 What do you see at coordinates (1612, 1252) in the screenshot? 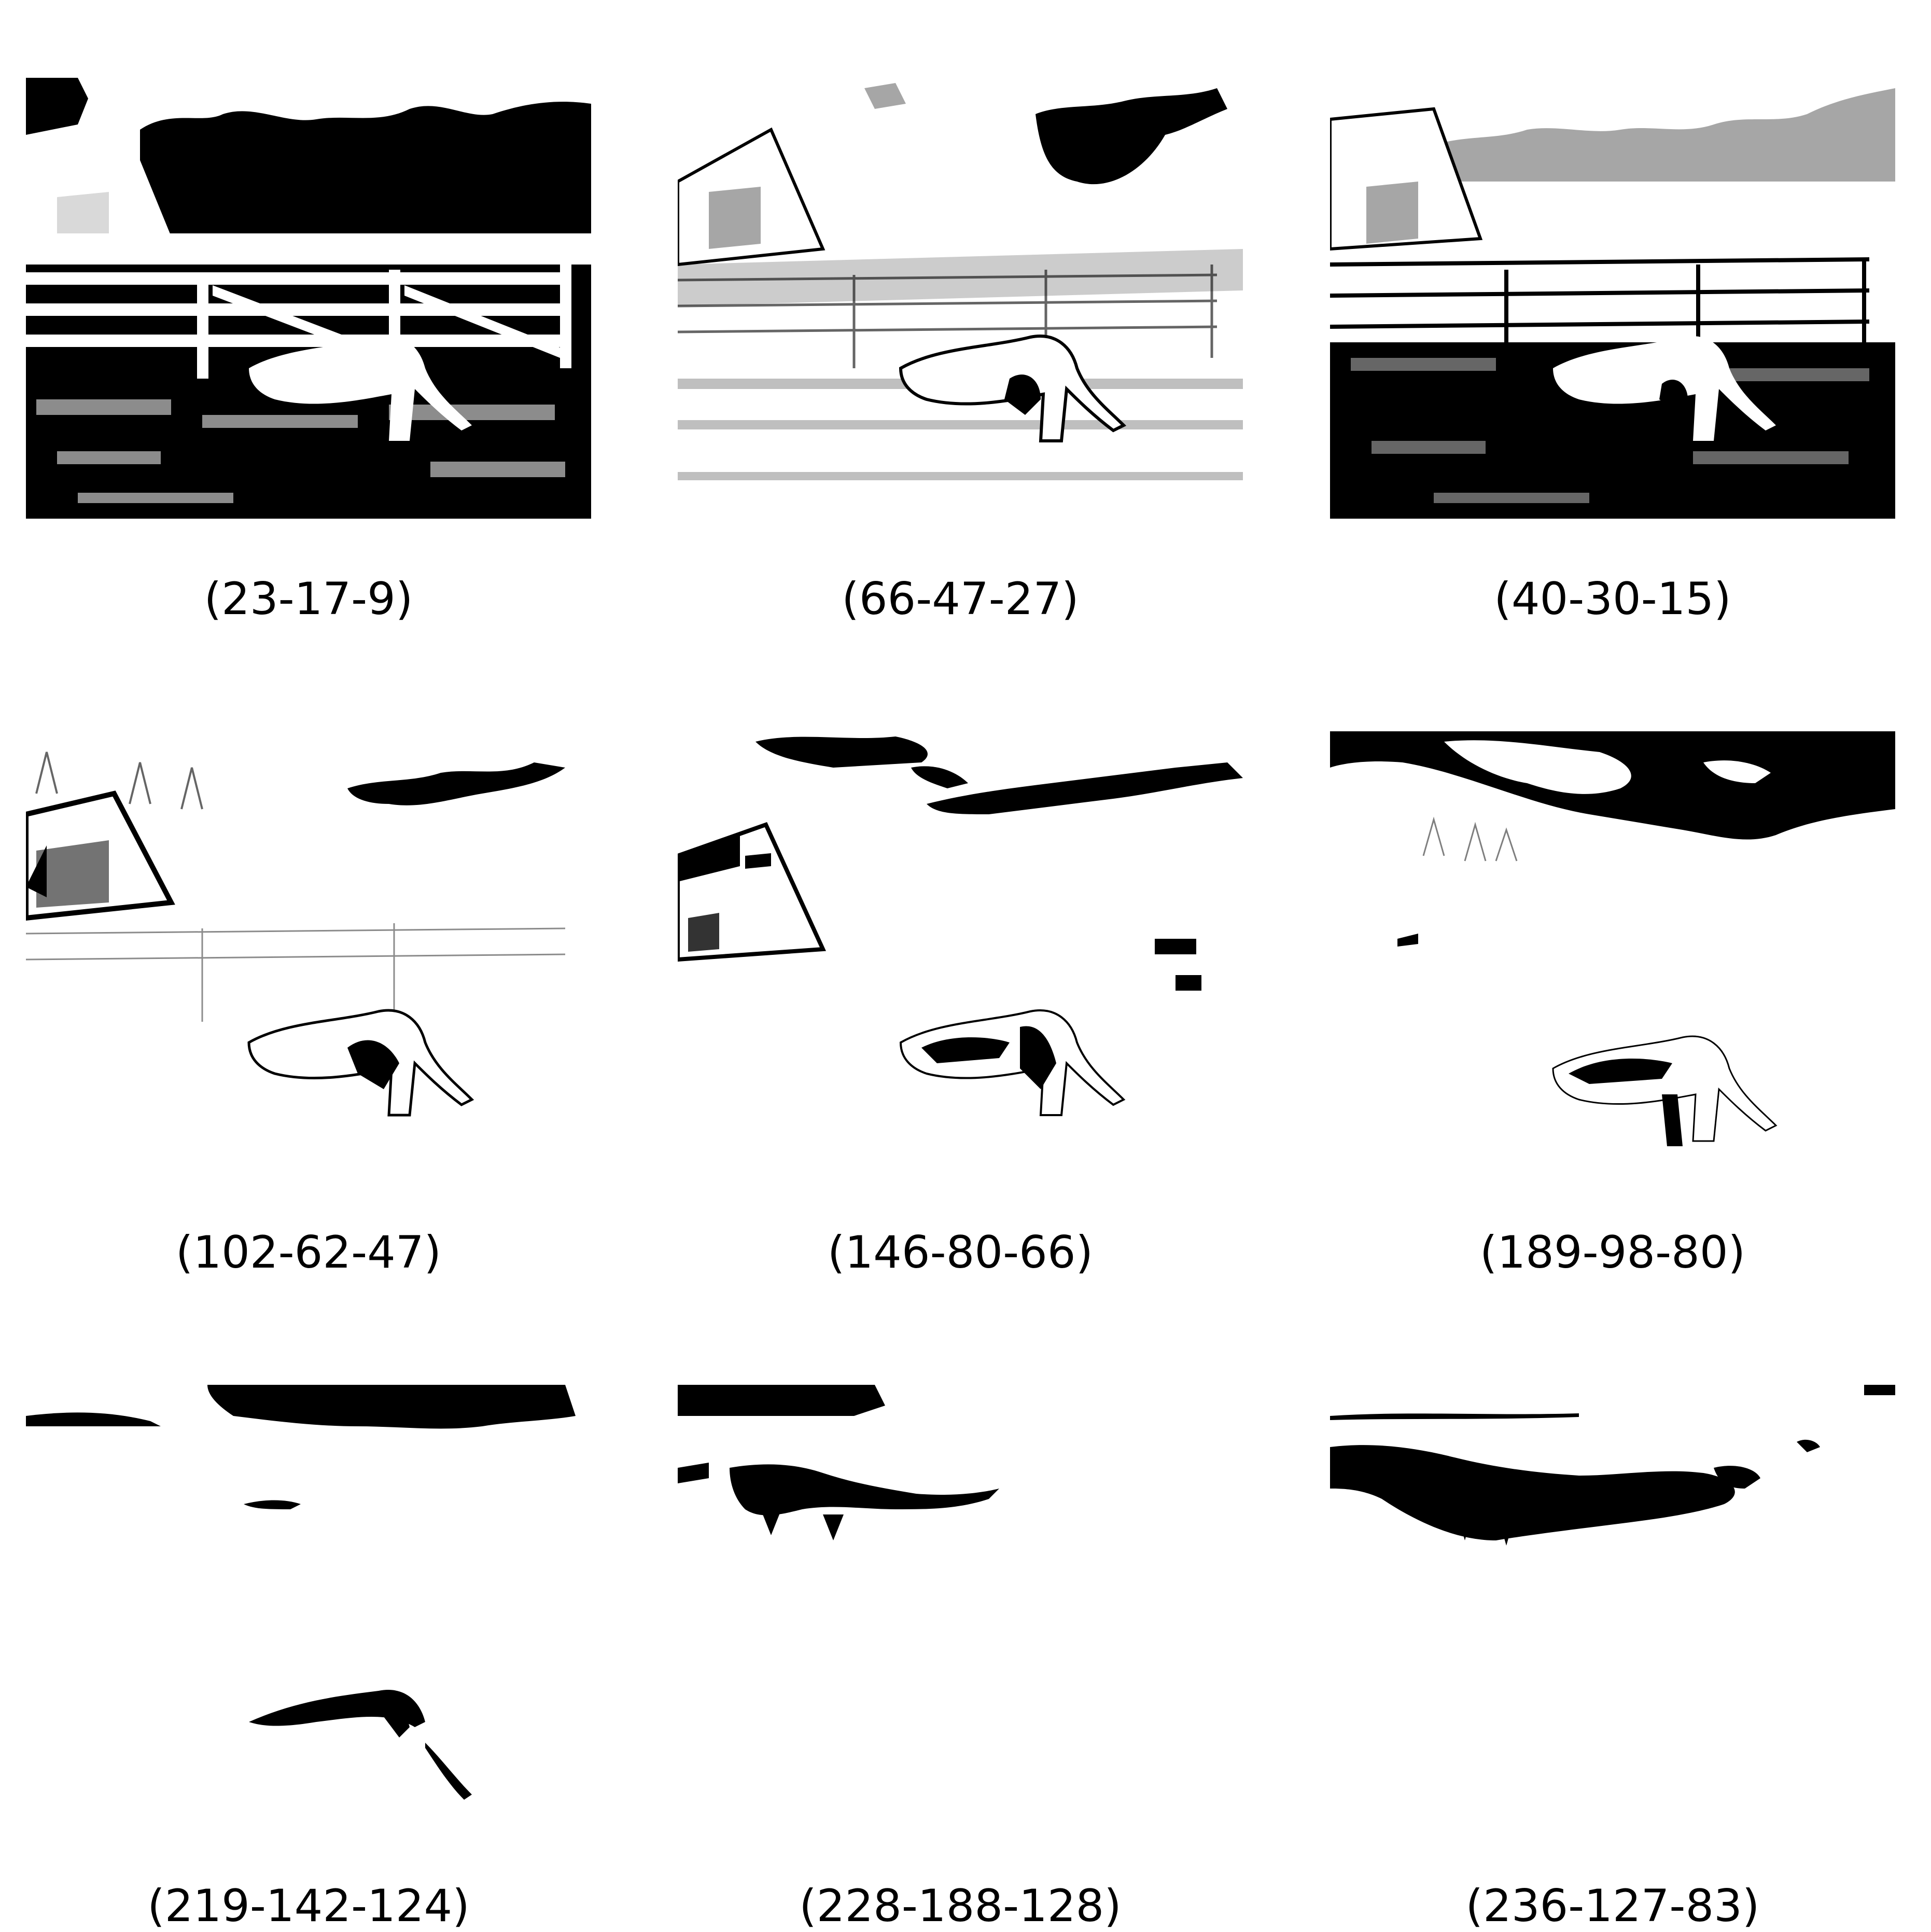
I see `threshold-label-6: (189-98-80)` at bounding box center [1612, 1252].